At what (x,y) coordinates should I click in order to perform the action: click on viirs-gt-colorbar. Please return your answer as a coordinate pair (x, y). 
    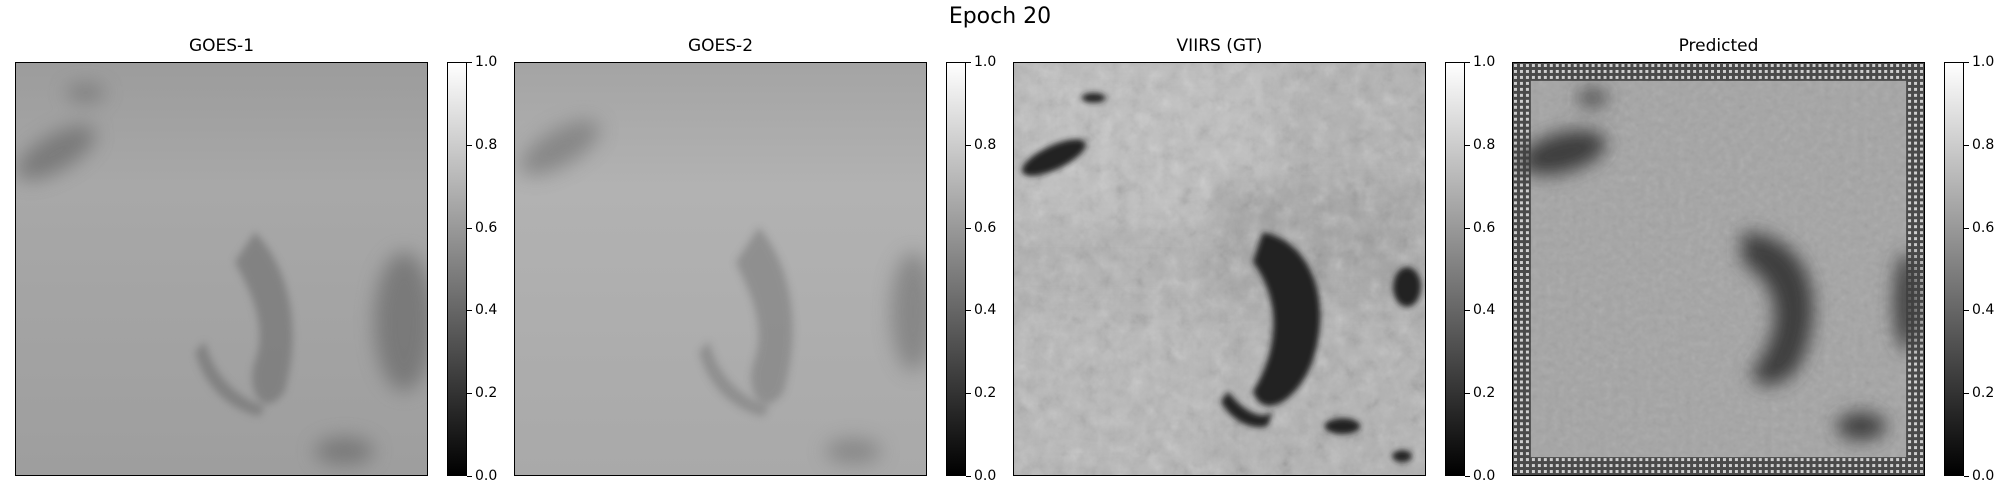
    Looking at the image, I should click on (1455, 269).